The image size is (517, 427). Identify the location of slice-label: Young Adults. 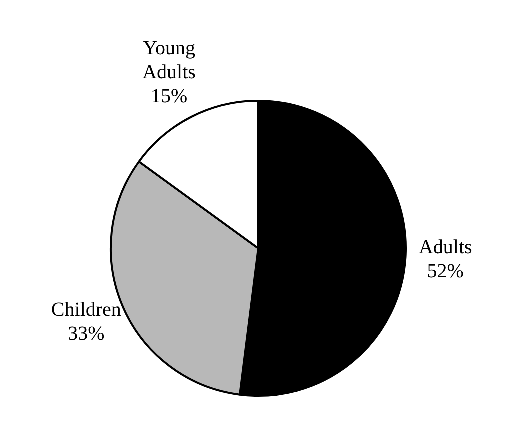
(169, 61).